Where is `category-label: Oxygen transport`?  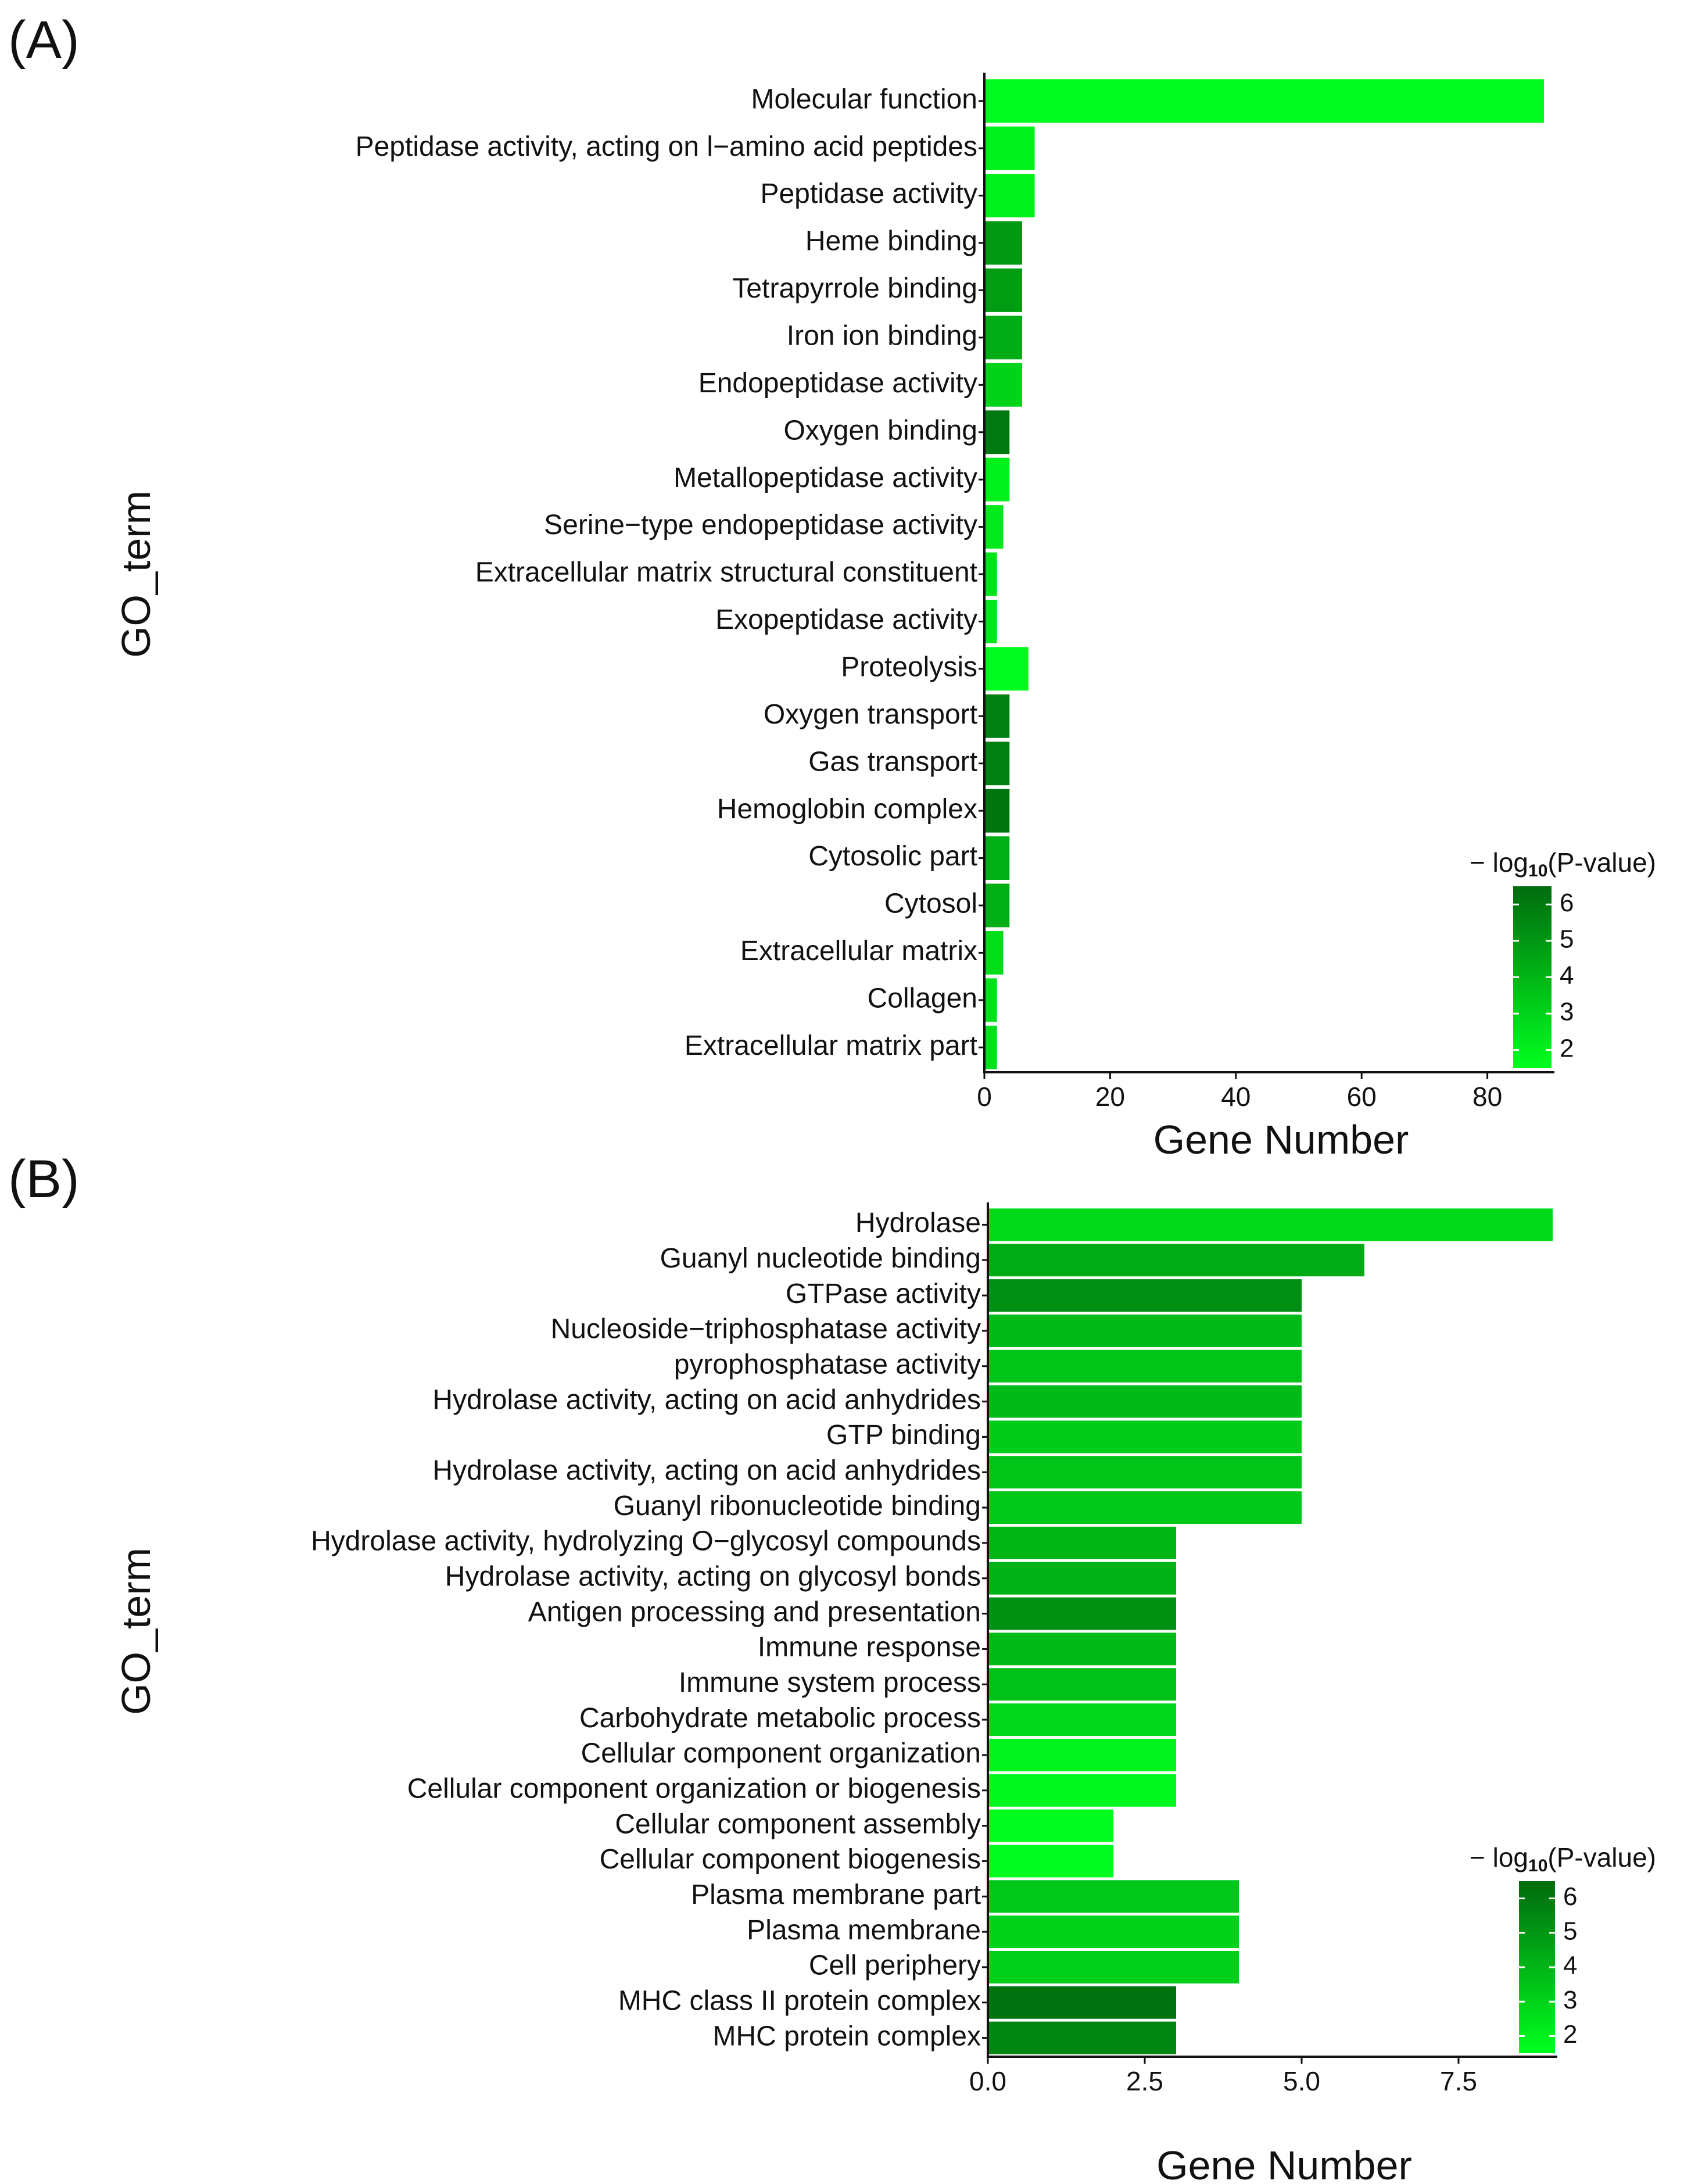 category-label: Oxygen transport is located at coordinates (871, 714).